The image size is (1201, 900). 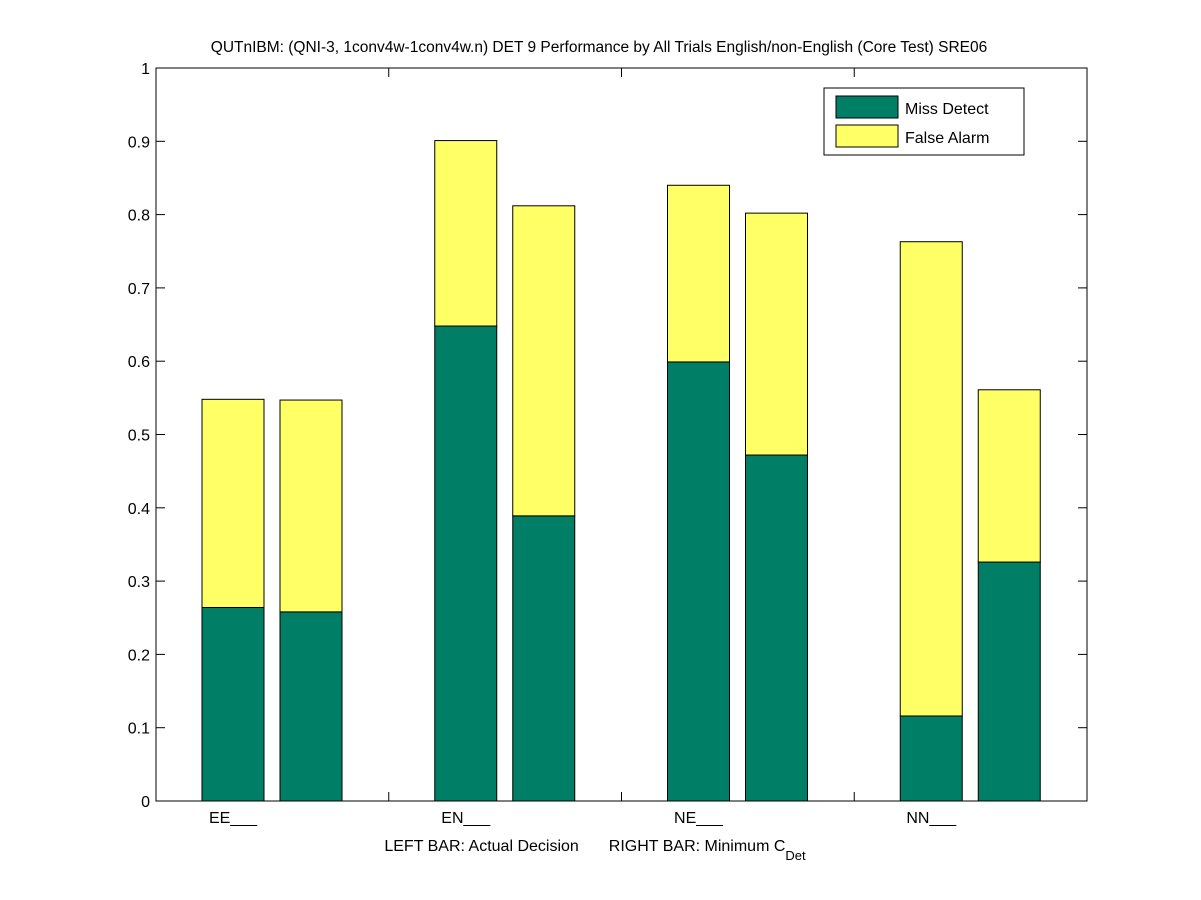 What do you see at coordinates (1009, 681) in the screenshot?
I see `bar-miss-detect-nn-right` at bounding box center [1009, 681].